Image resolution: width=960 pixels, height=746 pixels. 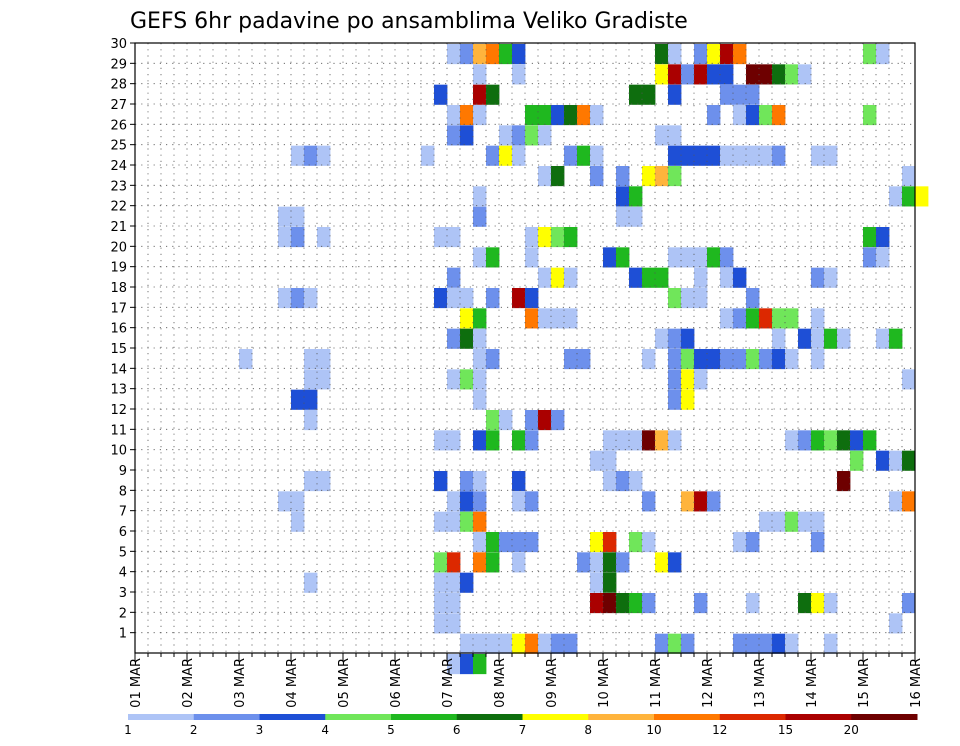 What do you see at coordinates (118, 85) in the screenshot?
I see `y-tick-label: 28` at bounding box center [118, 85].